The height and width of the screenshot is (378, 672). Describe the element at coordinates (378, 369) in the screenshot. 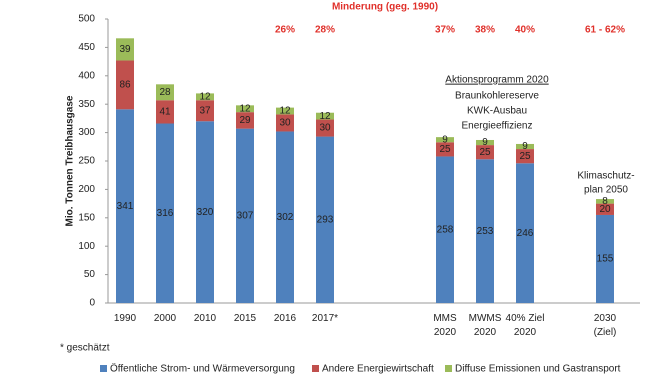

I see `legend-label: Andere Energiewirtschaft` at that location.